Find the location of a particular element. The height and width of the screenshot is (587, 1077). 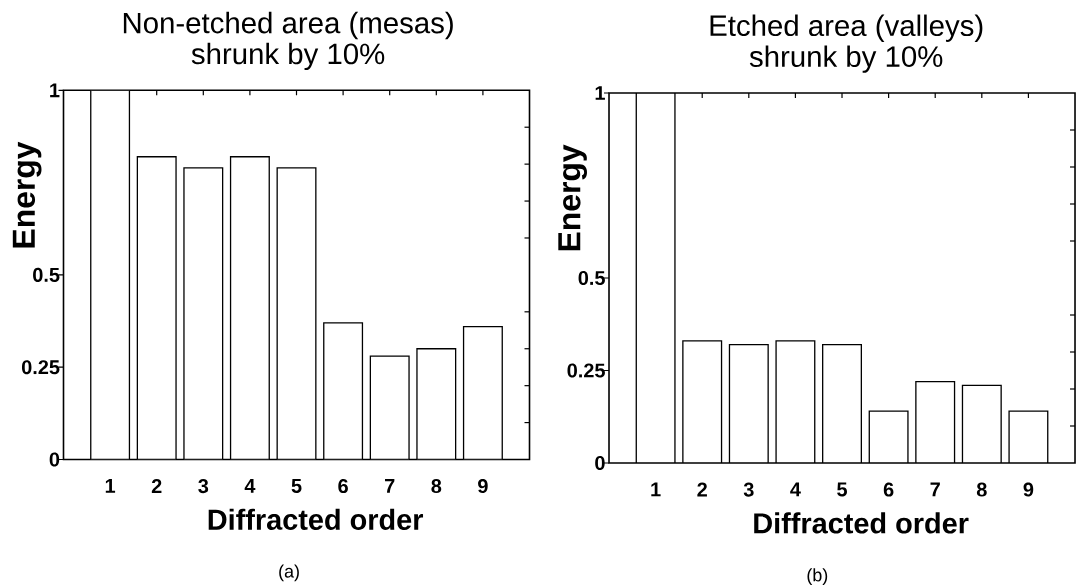

text: (a) is located at coordinates (289, 573).